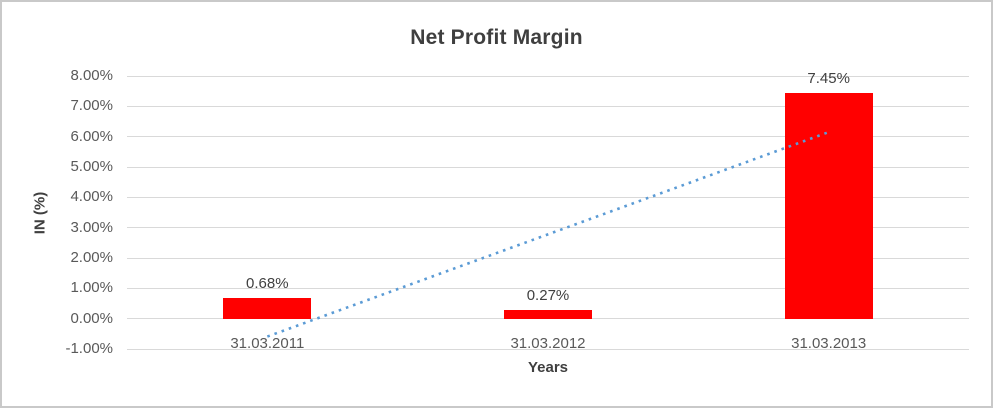 The width and height of the screenshot is (993, 408). Describe the element at coordinates (829, 343) in the screenshot. I see `x-tick-label: 31.03.2013` at that location.